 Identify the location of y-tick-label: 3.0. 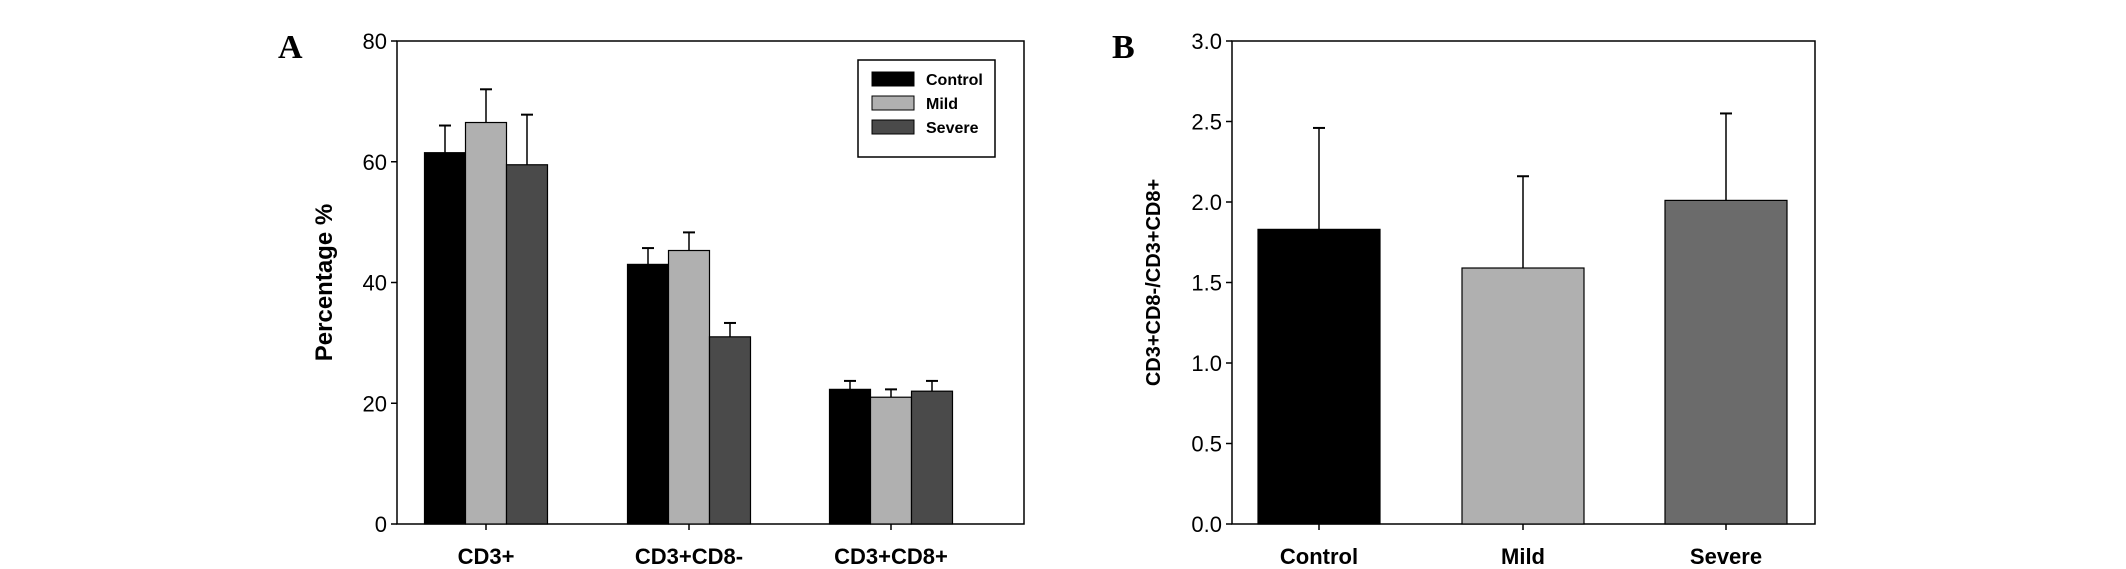
(1206, 41).